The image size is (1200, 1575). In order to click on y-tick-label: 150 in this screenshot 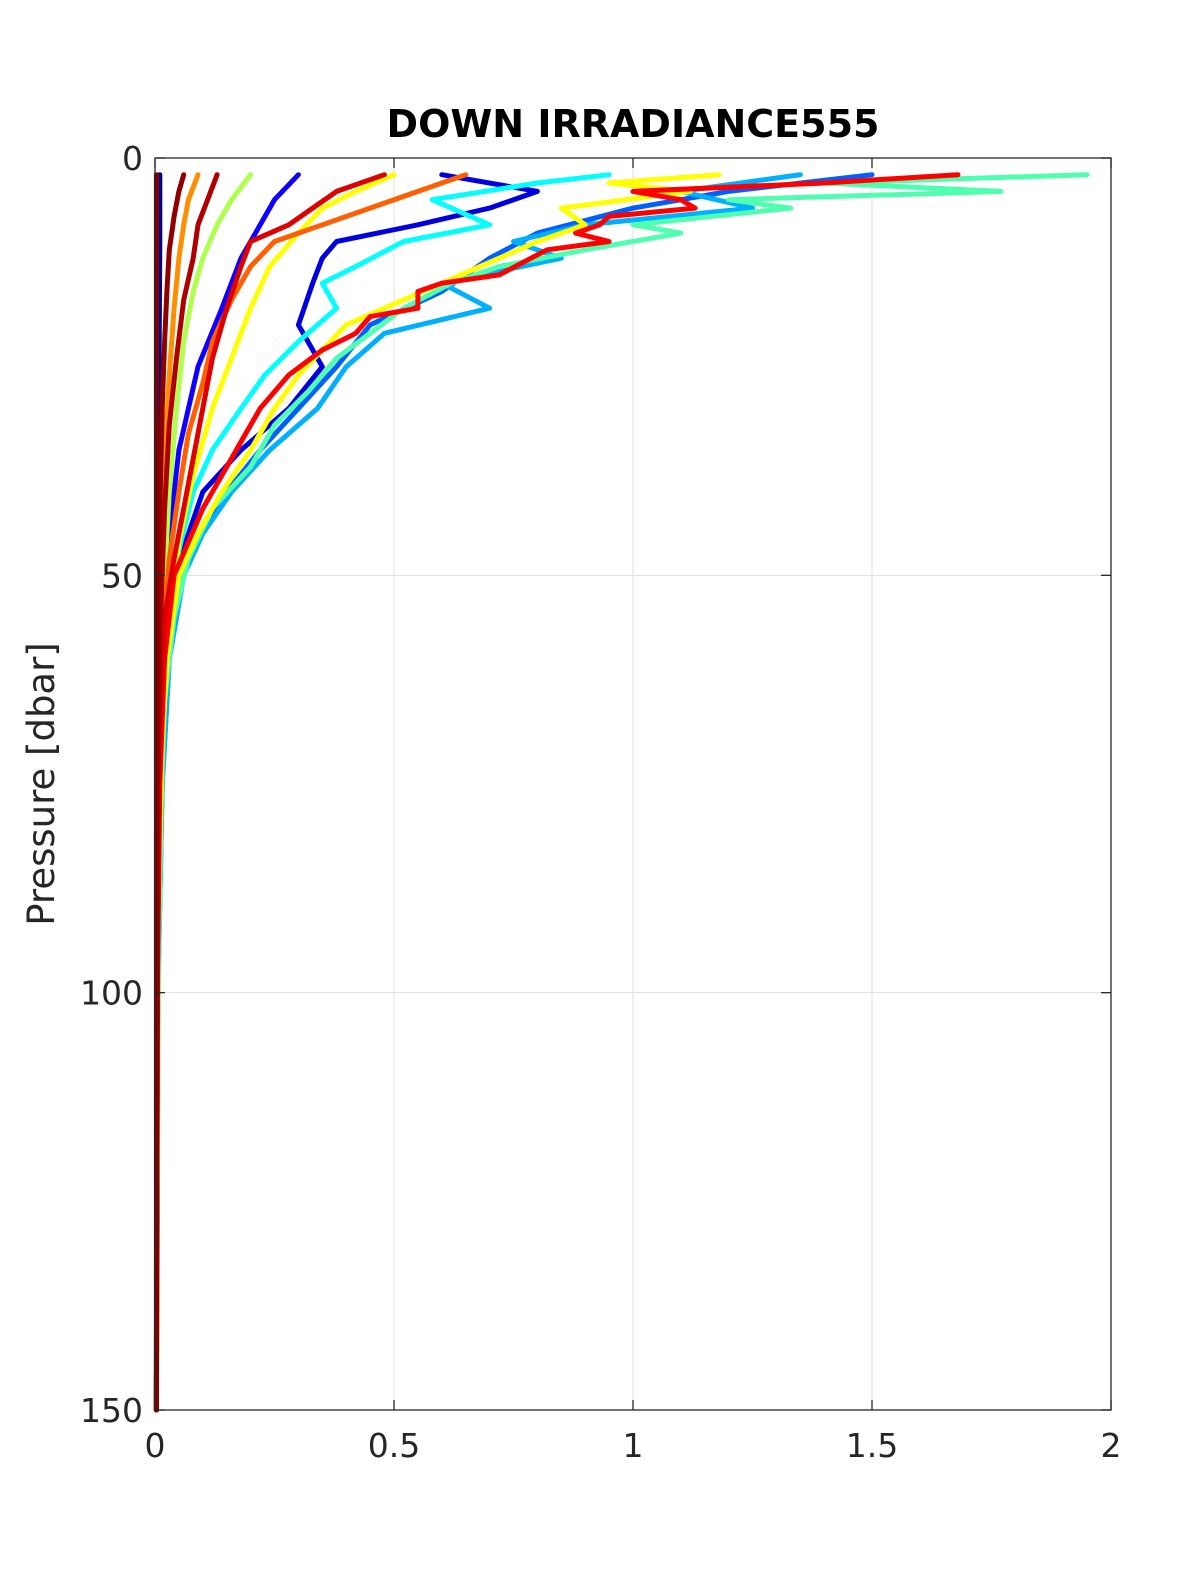, I will do `click(111, 1410)`.